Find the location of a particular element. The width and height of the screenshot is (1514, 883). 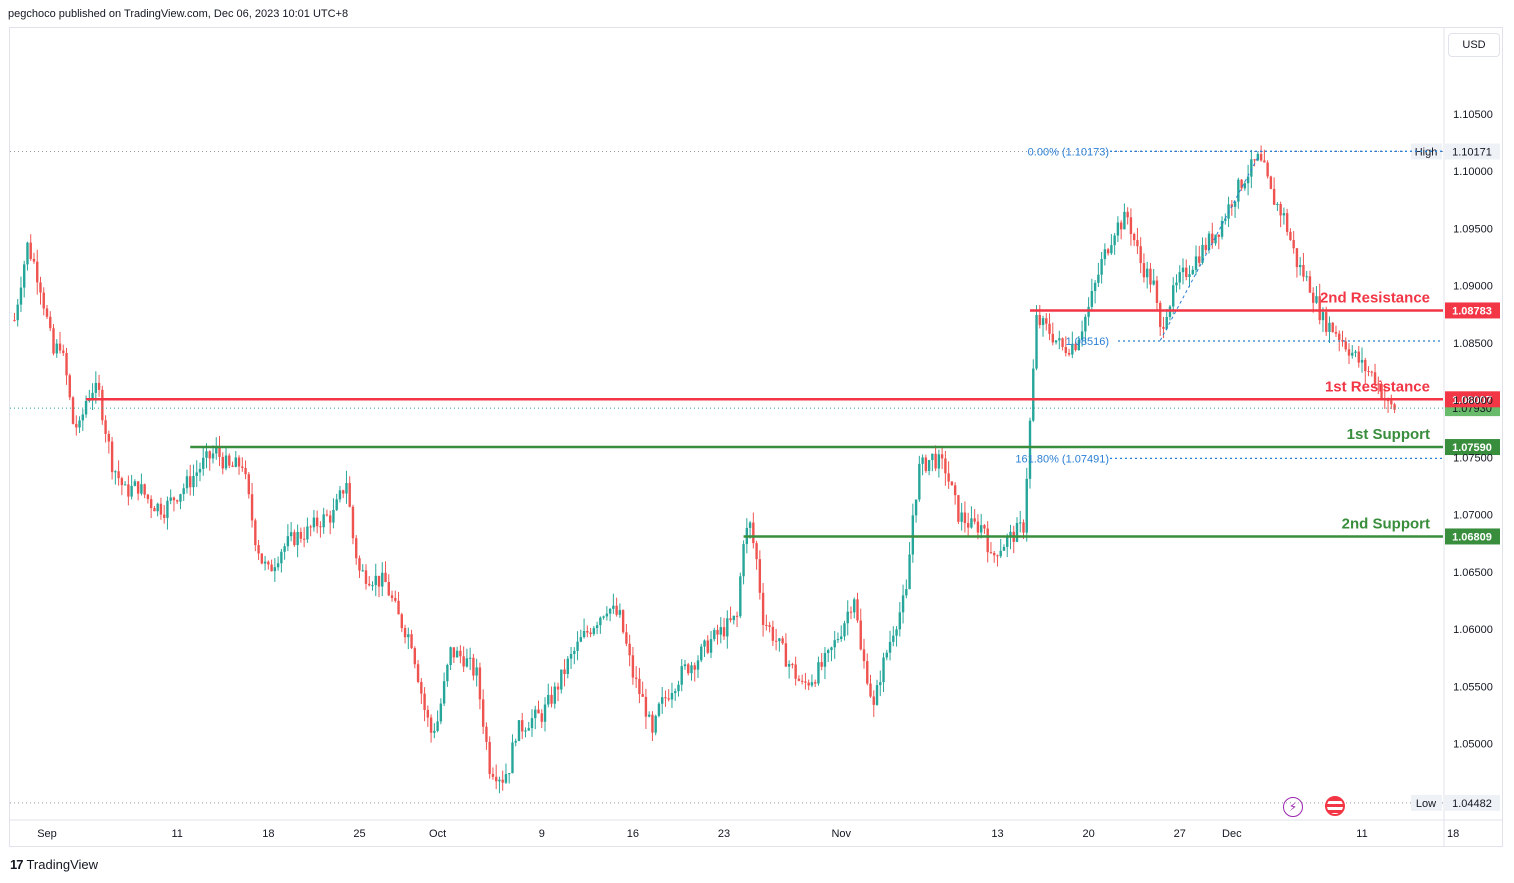

level-price-value: 1.06809 is located at coordinates (1472, 537).